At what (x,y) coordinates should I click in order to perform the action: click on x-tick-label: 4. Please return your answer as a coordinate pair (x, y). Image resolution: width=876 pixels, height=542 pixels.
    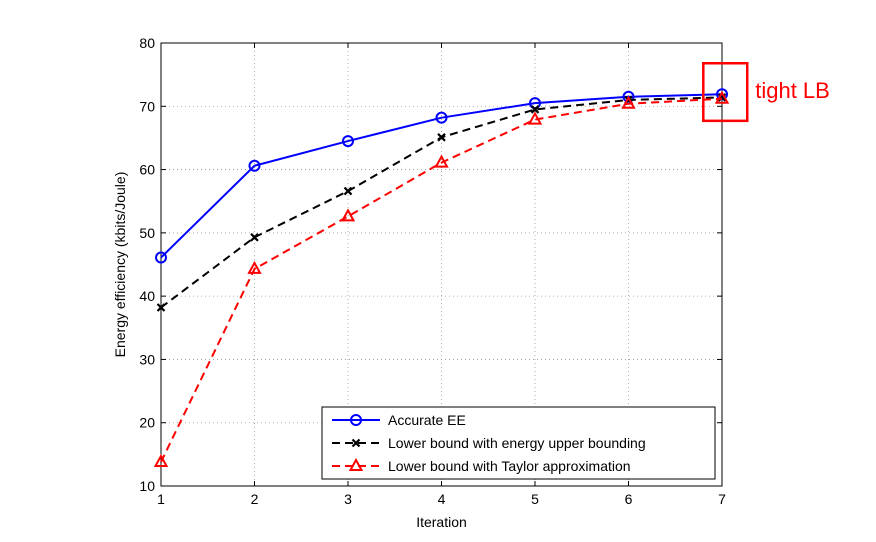
    Looking at the image, I should click on (442, 499).